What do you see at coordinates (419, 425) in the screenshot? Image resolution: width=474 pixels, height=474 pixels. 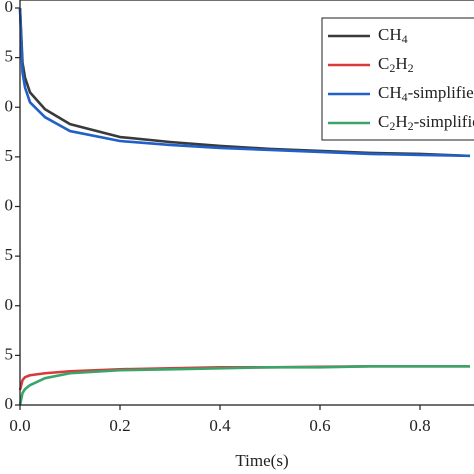 I see `x-tick-label: 0.8` at bounding box center [419, 425].